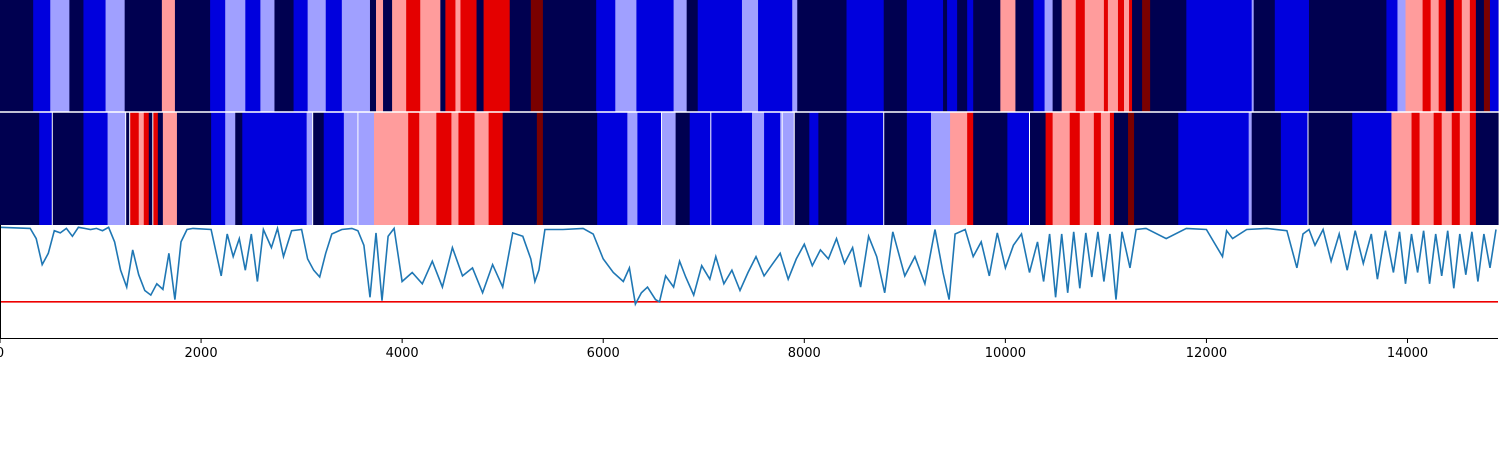 This screenshot has height=450, width=1500. I want to click on x-tick-label: 6000, so click(603, 353).